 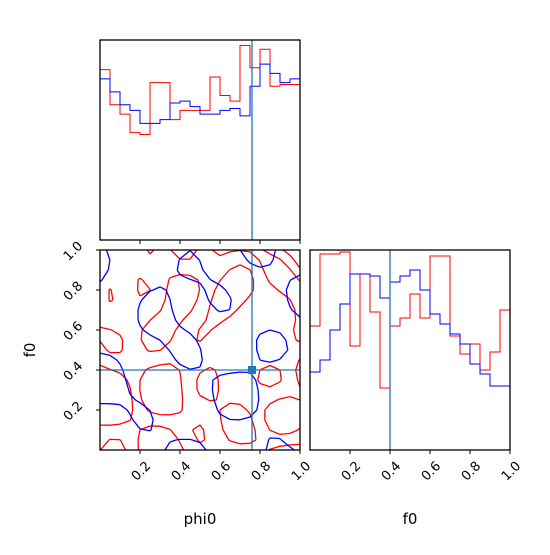 What do you see at coordinates (221, 471) in the screenshot?
I see `contour-xtick-label: 0.6` at bounding box center [221, 471].